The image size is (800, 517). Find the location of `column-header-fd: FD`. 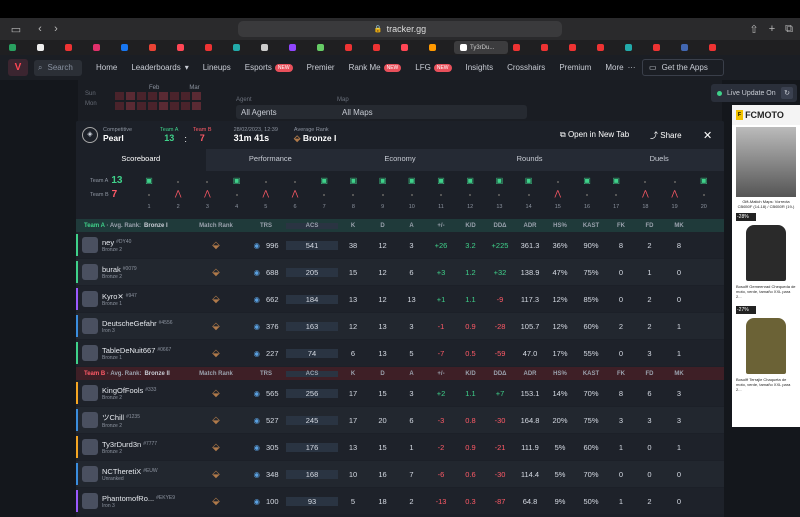

column-header-fd: FD is located at coordinates (649, 373).